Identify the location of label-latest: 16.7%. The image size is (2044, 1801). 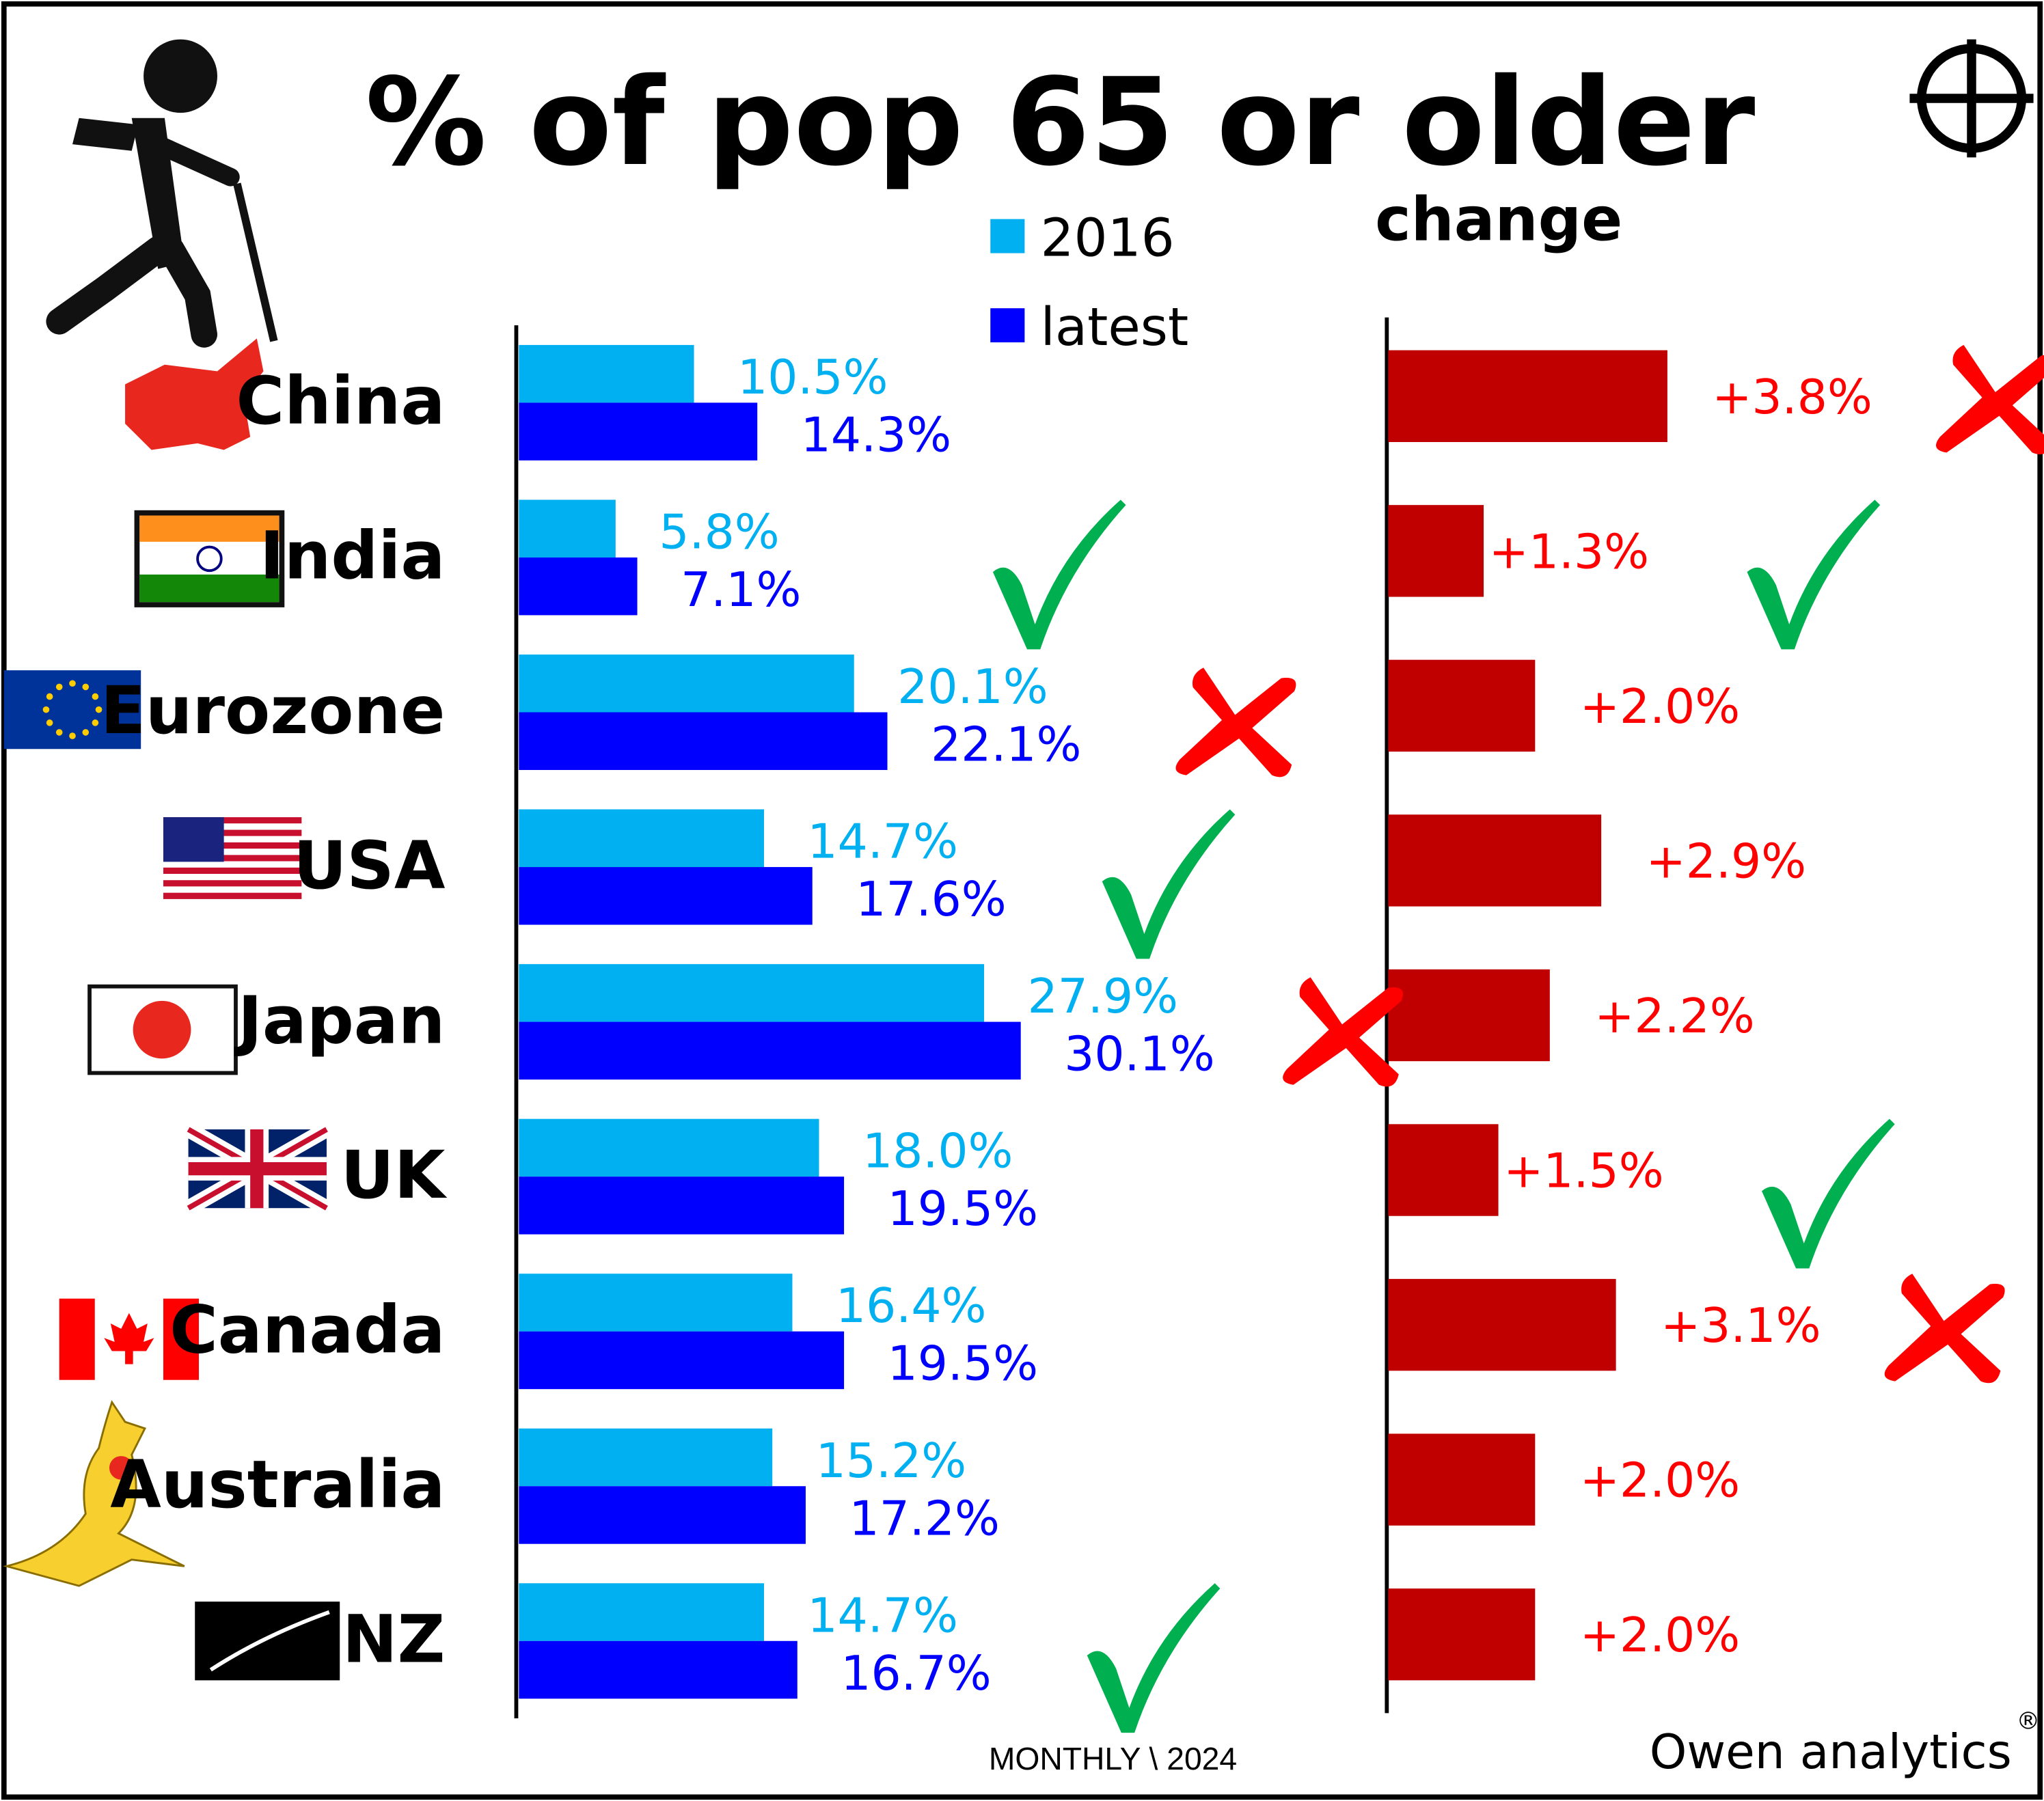
(916, 1674).